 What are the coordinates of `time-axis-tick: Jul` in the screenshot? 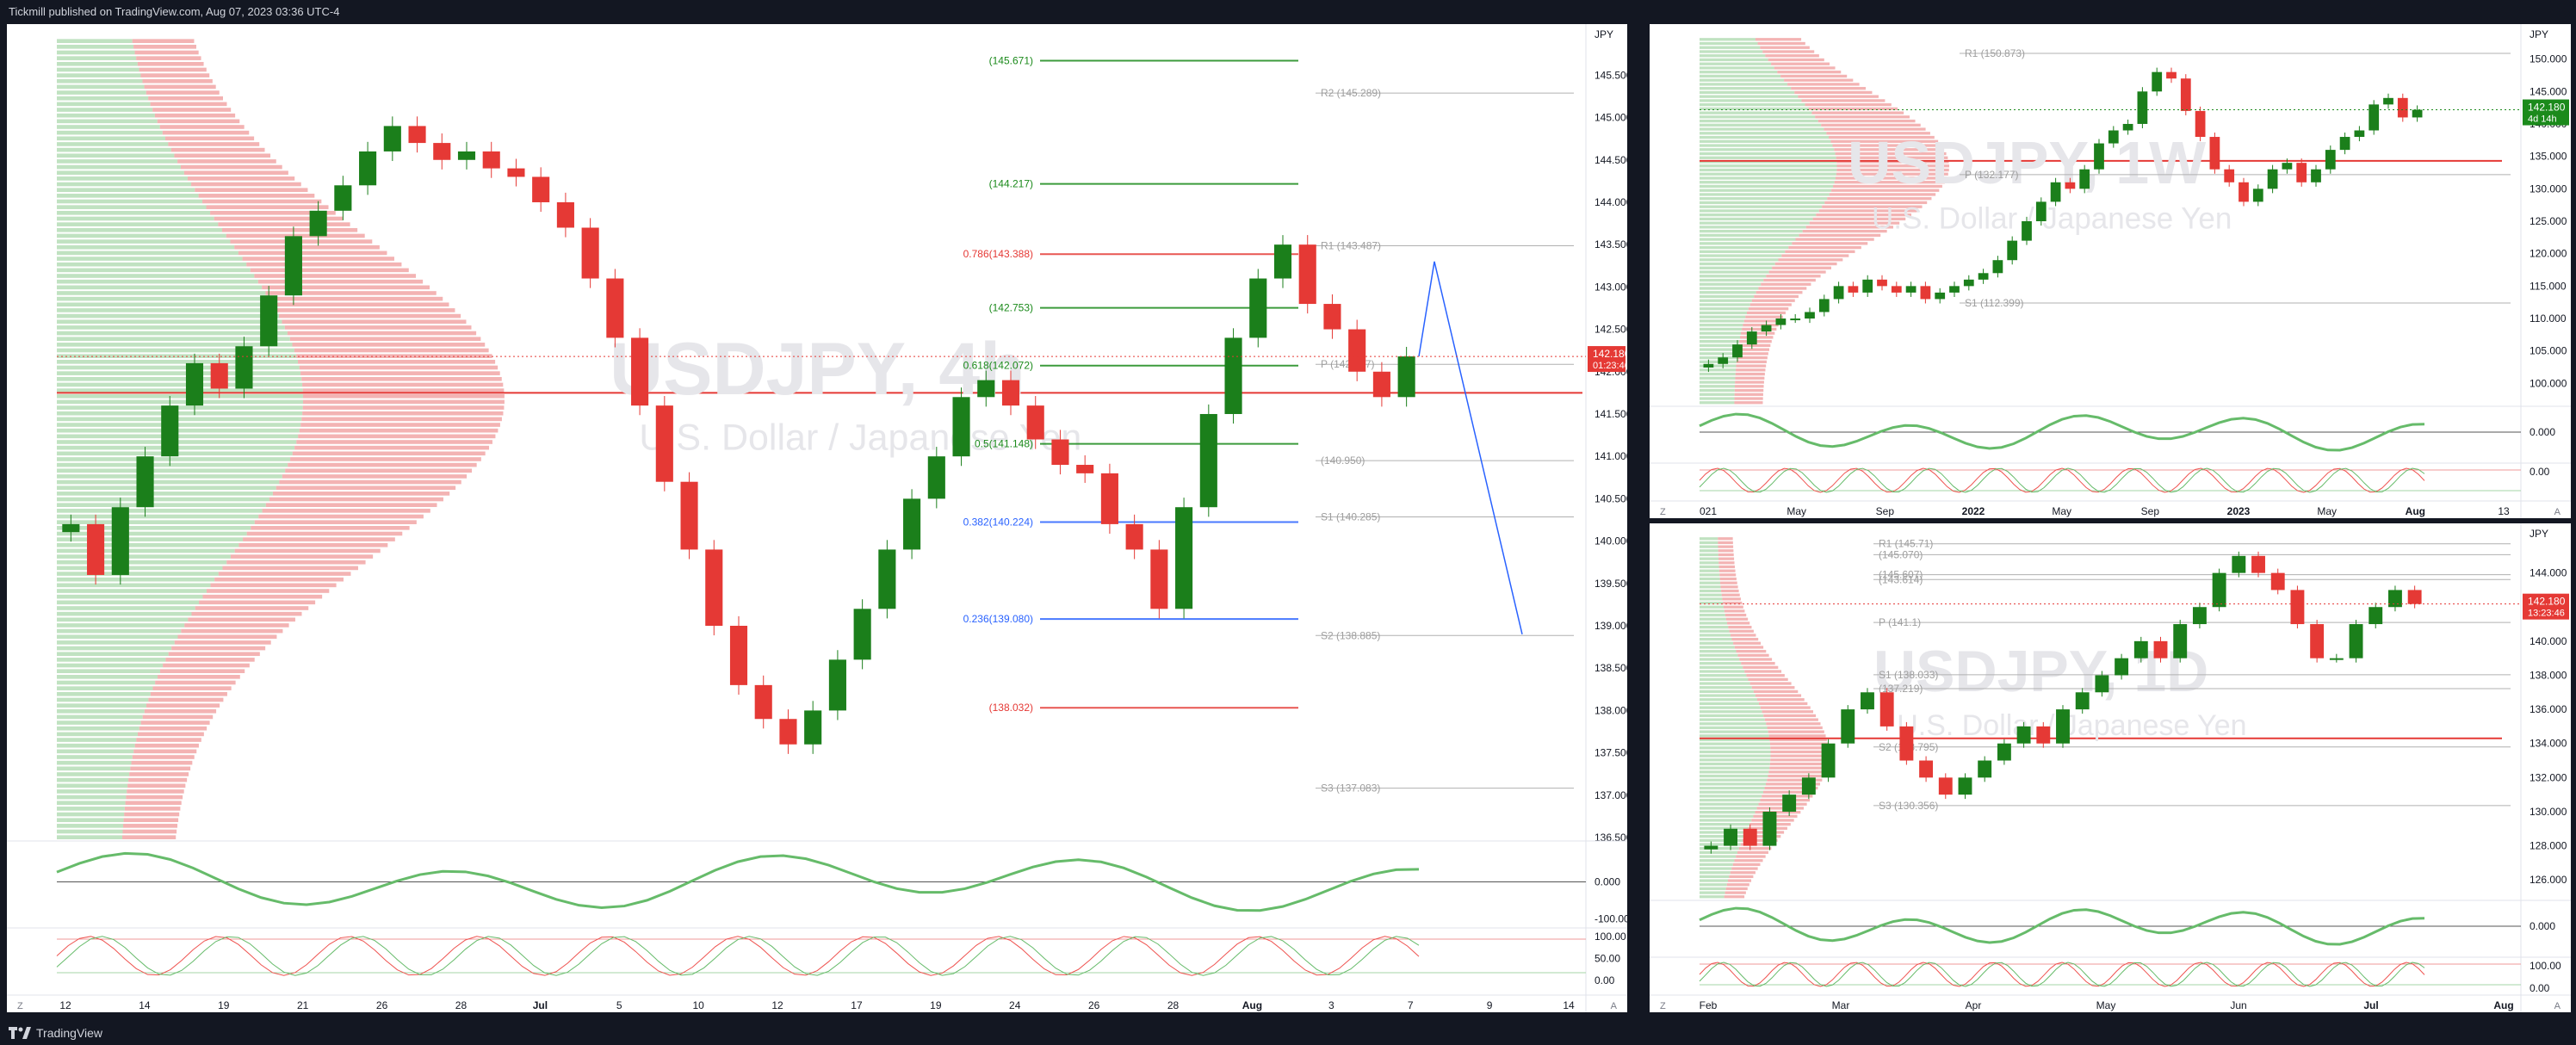 It's located at (540, 1005).